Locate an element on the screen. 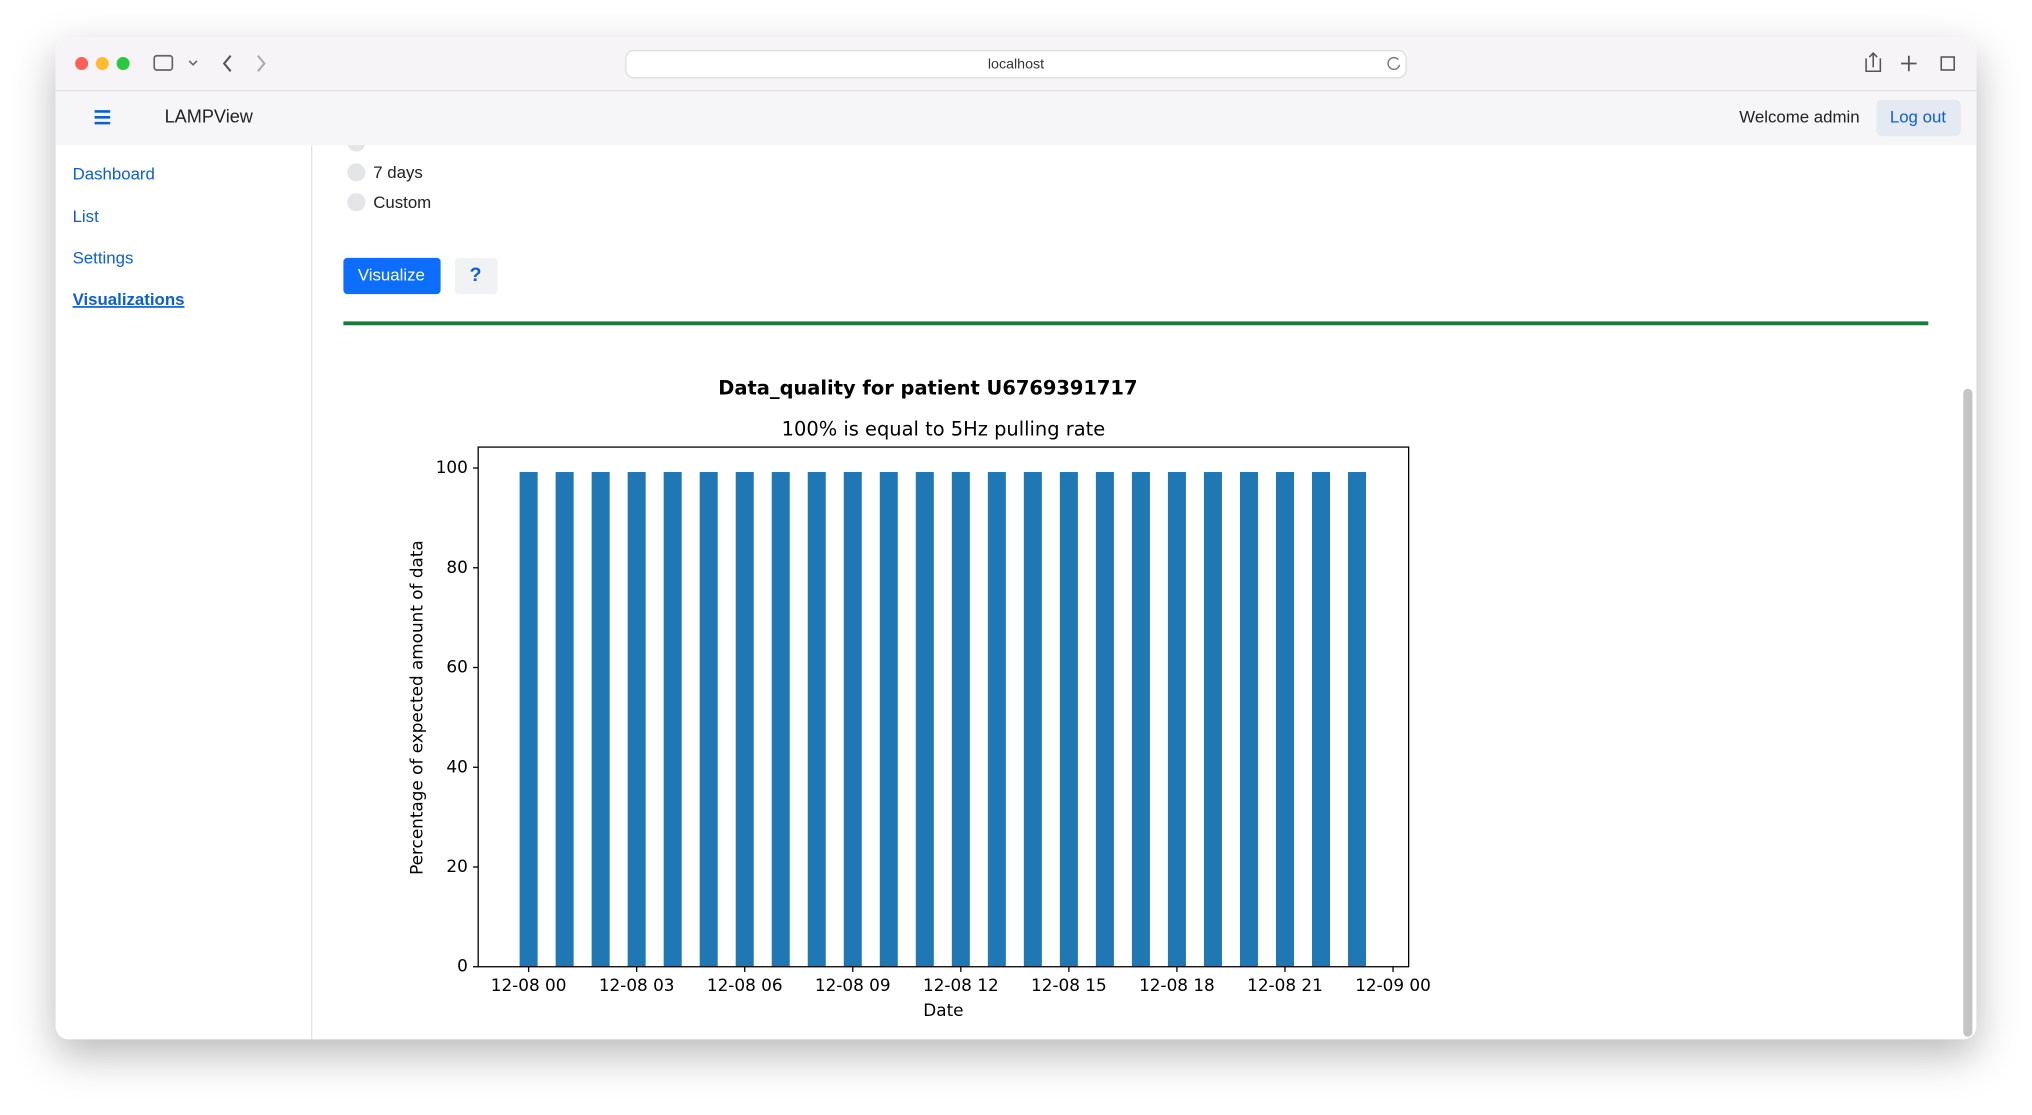 The image size is (2032, 1115). x-axis-label: Date is located at coordinates (943, 1010).